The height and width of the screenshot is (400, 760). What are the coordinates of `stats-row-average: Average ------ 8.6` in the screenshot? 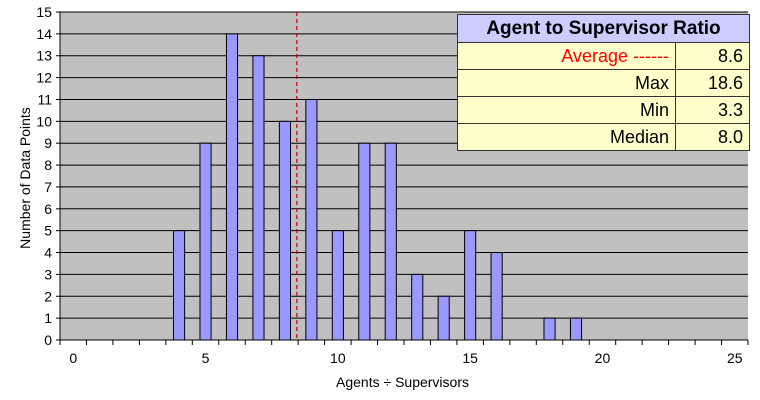 It's located at (603, 56).